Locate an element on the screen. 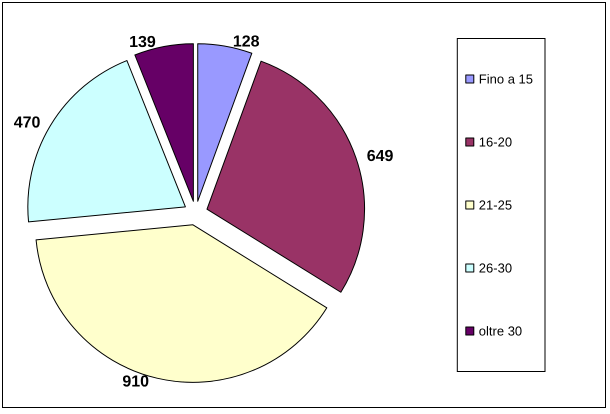  legend-label: 21-25 is located at coordinates (495, 205).